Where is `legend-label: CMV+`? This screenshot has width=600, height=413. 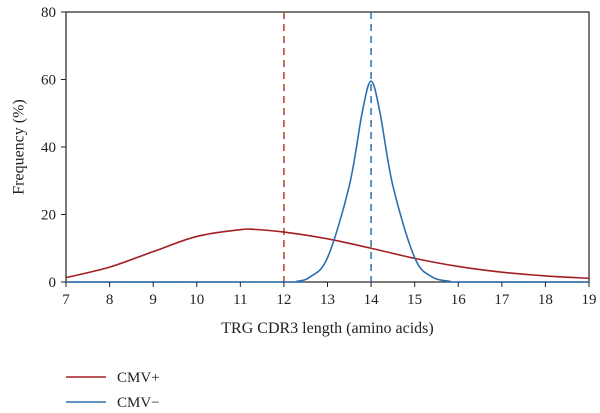
legend-label: CMV+ is located at coordinates (138, 378).